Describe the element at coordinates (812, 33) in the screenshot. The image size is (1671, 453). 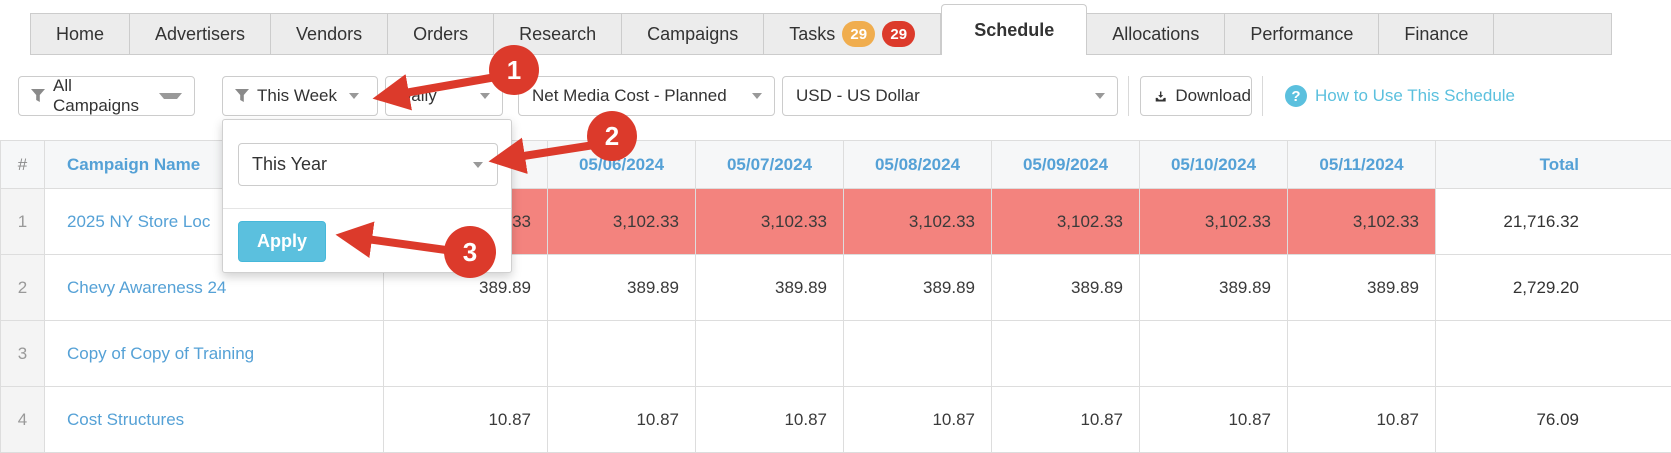
I see `tab-label: Tasks` at that location.